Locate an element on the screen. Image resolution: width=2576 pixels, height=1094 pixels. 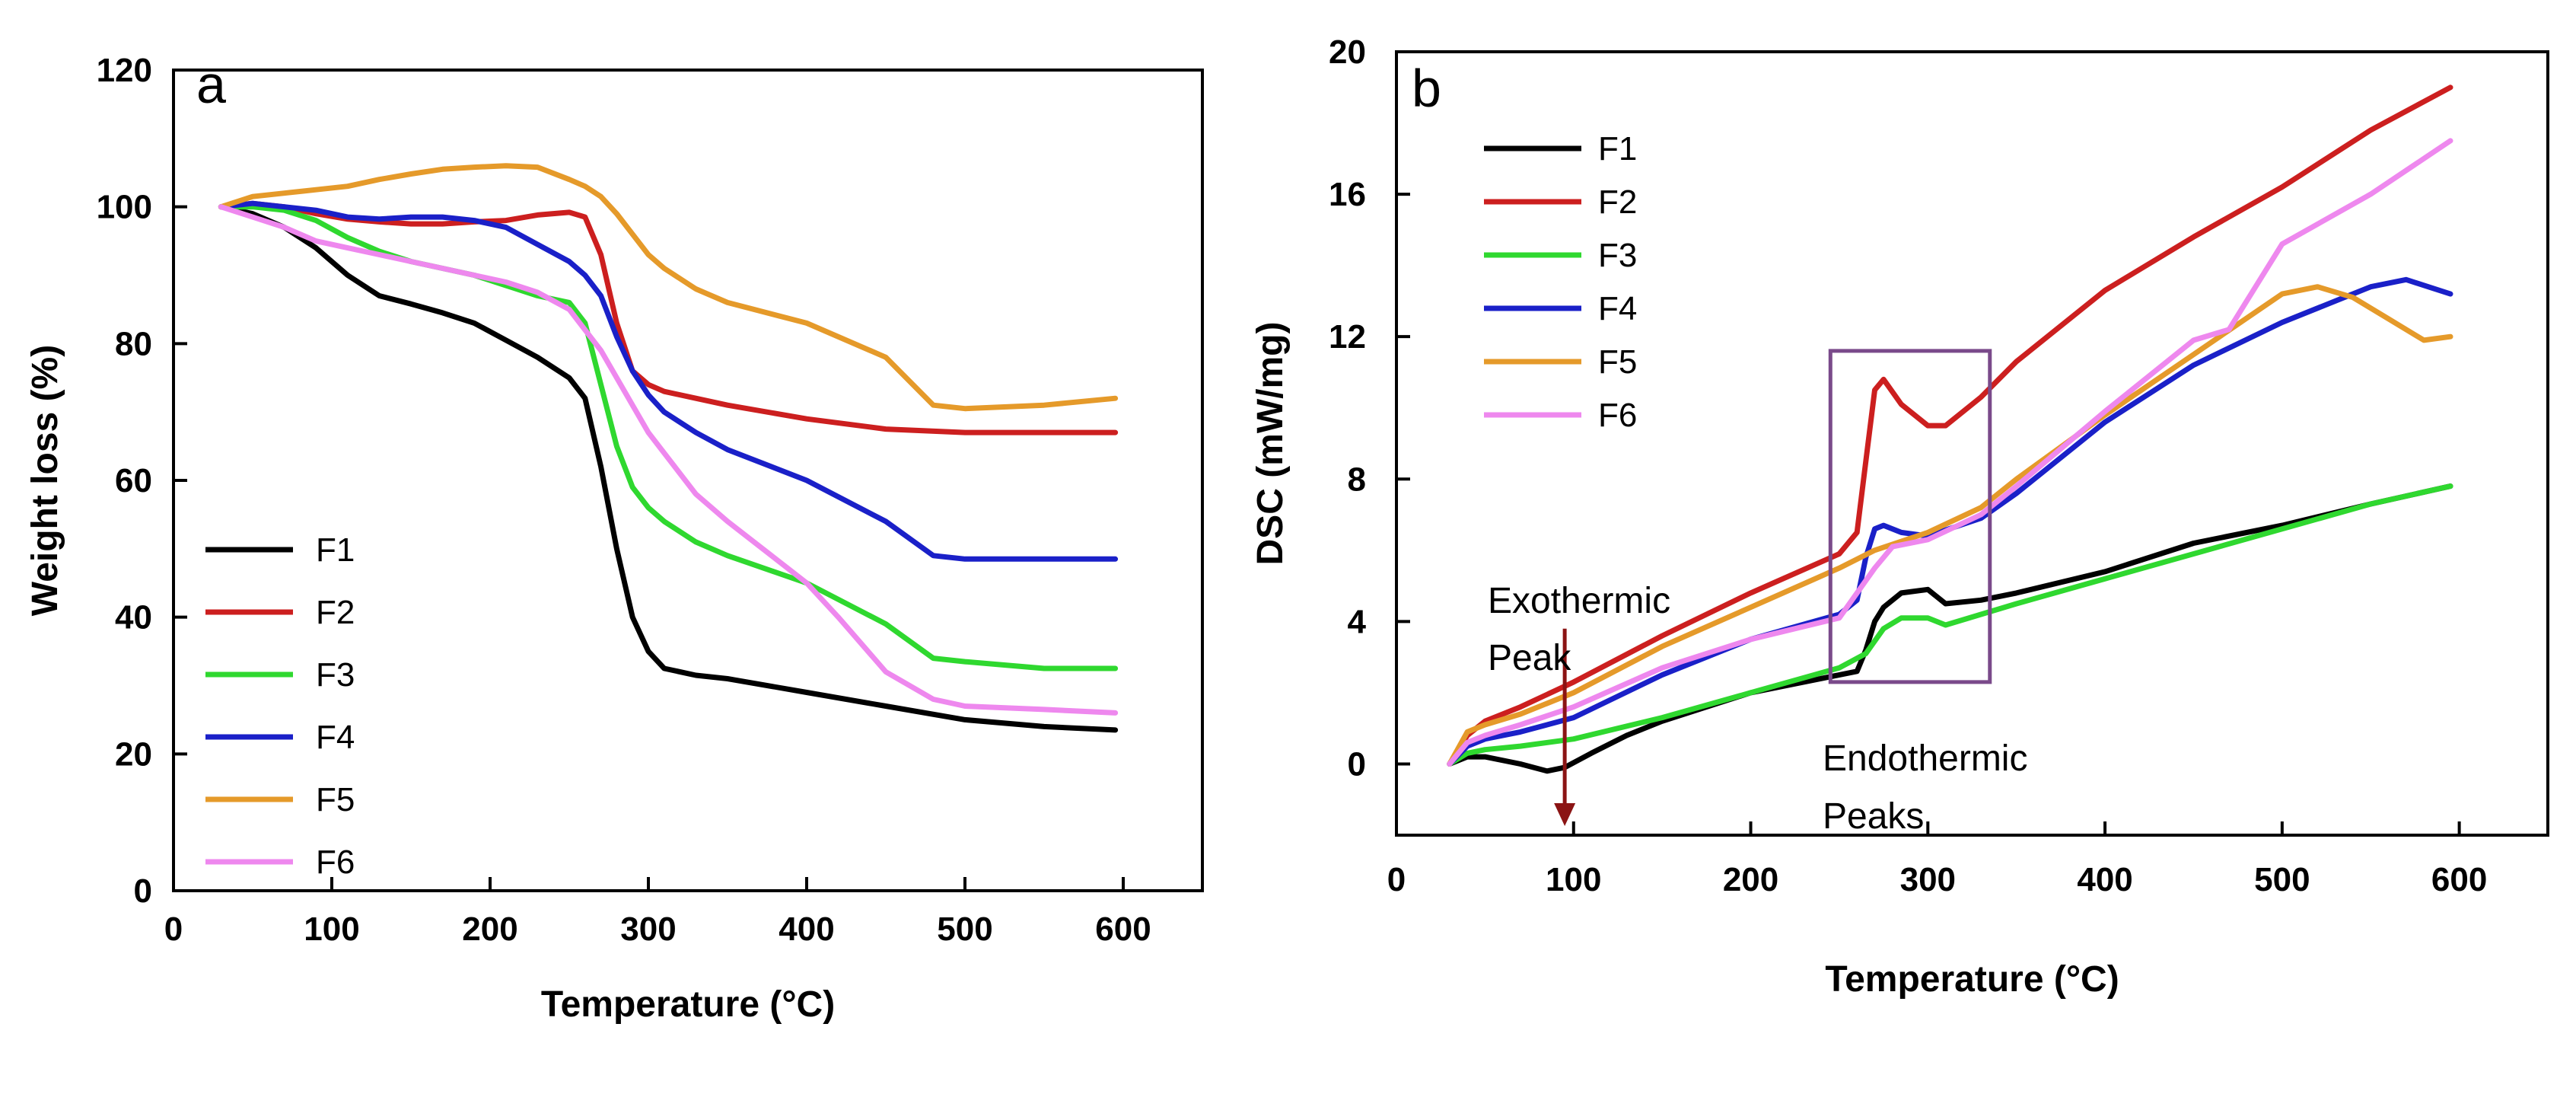
y-tick-label: 4 is located at coordinates (1357, 621).